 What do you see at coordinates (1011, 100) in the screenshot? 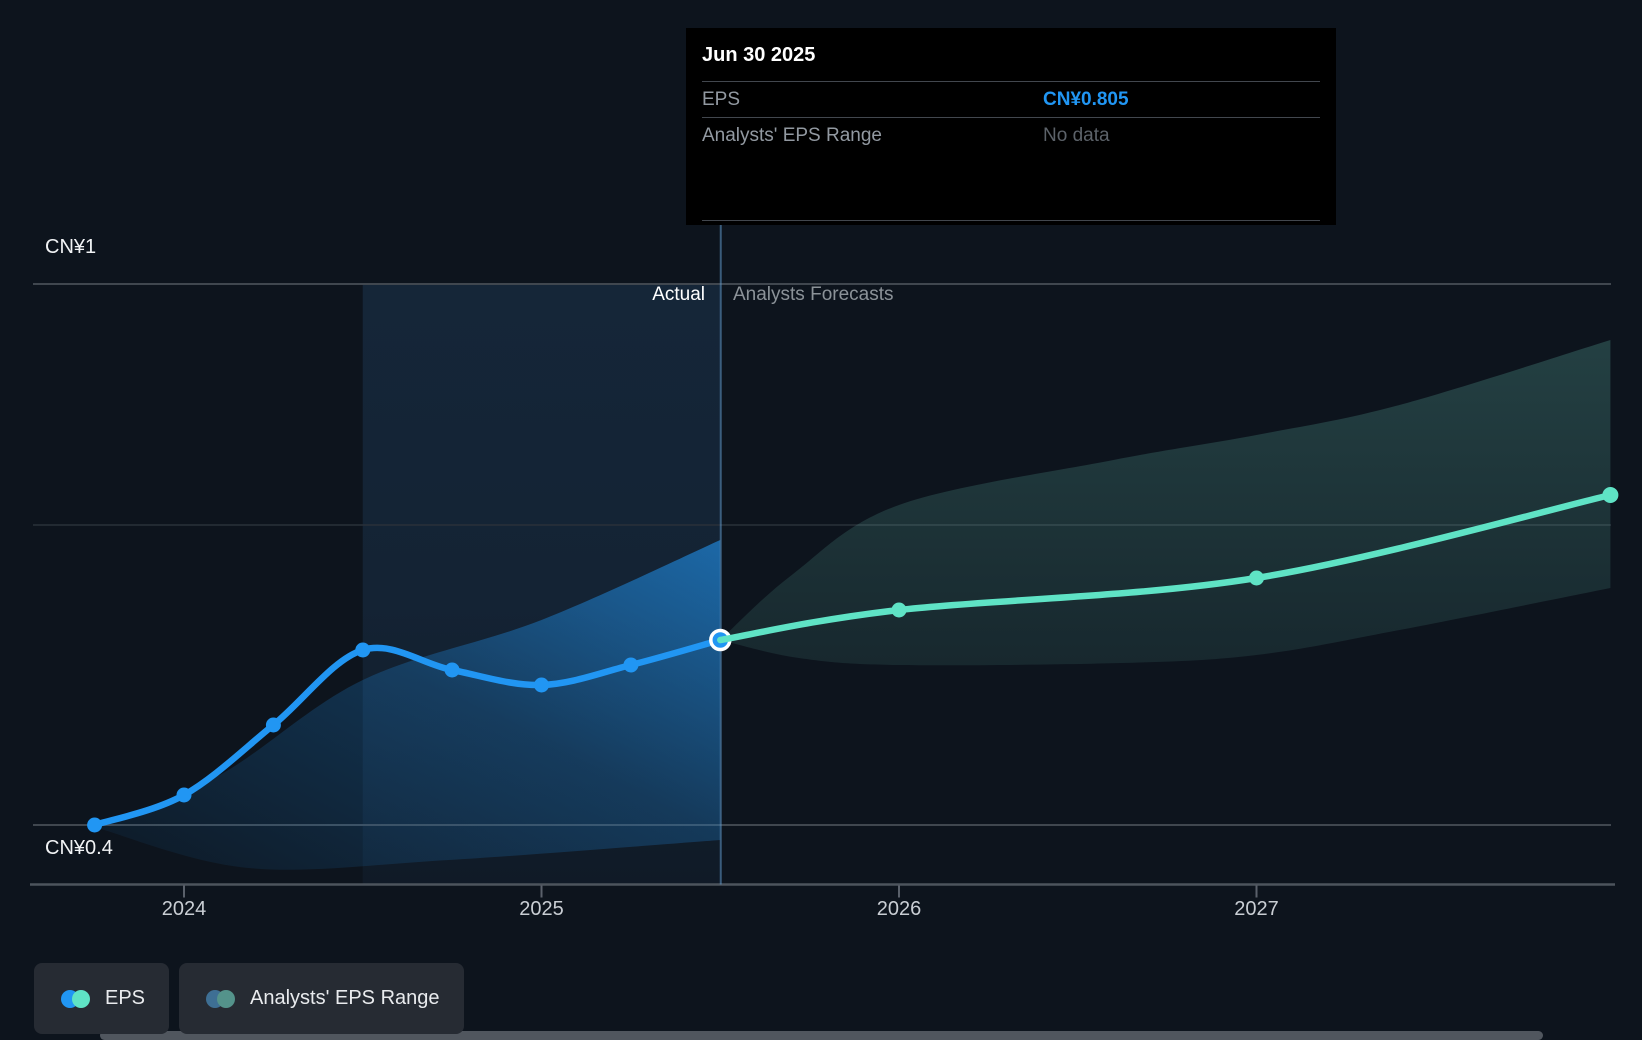
I see `tooltip-row-eps: EPS CN¥0.805` at bounding box center [1011, 100].